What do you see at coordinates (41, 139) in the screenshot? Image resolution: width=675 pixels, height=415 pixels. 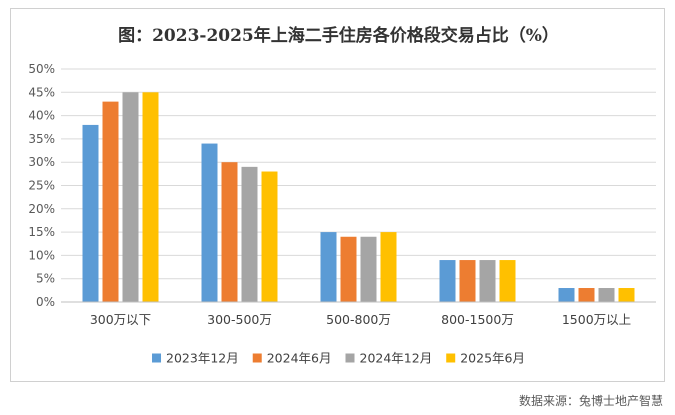 I see `y-tick-label: 35%` at bounding box center [41, 139].